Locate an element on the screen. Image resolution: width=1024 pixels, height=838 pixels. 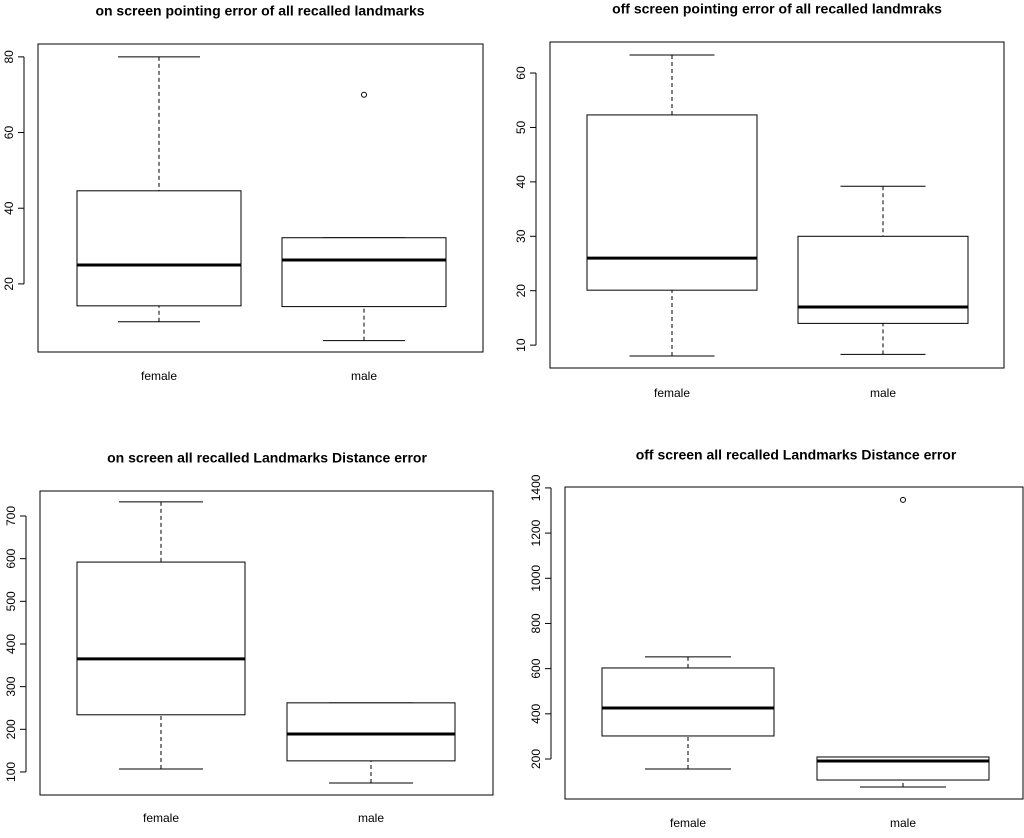
y-tick-label: 100 is located at coordinates (11, 772).